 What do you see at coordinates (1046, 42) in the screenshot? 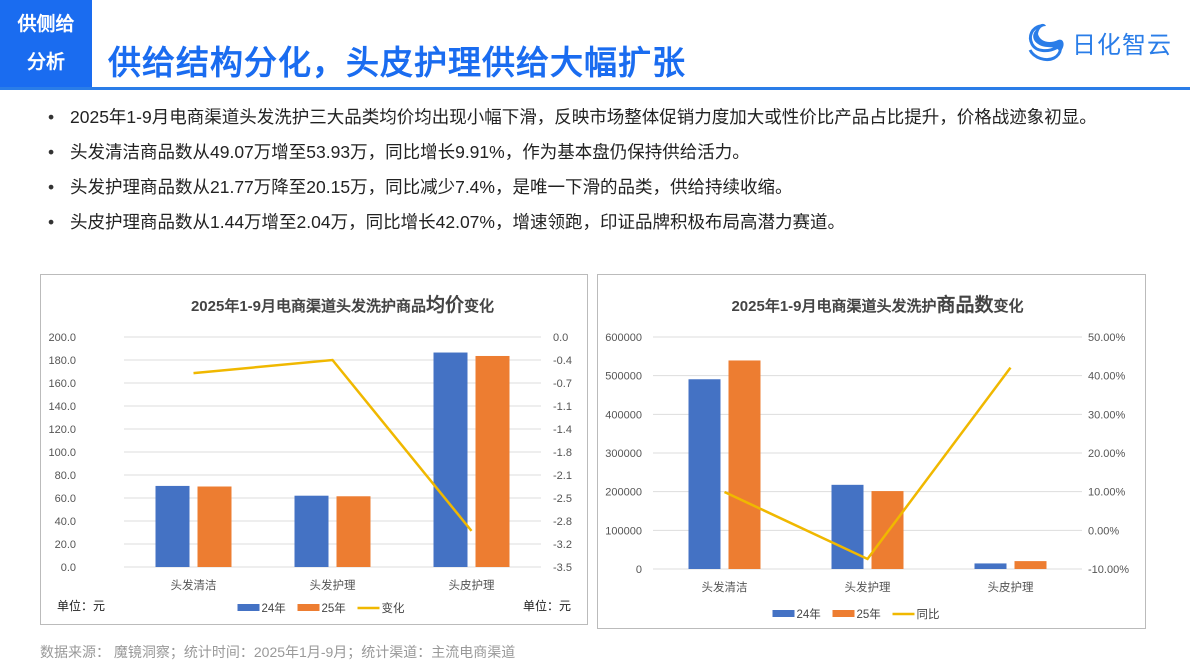
I see `bird-logo-icon` at bounding box center [1046, 42].